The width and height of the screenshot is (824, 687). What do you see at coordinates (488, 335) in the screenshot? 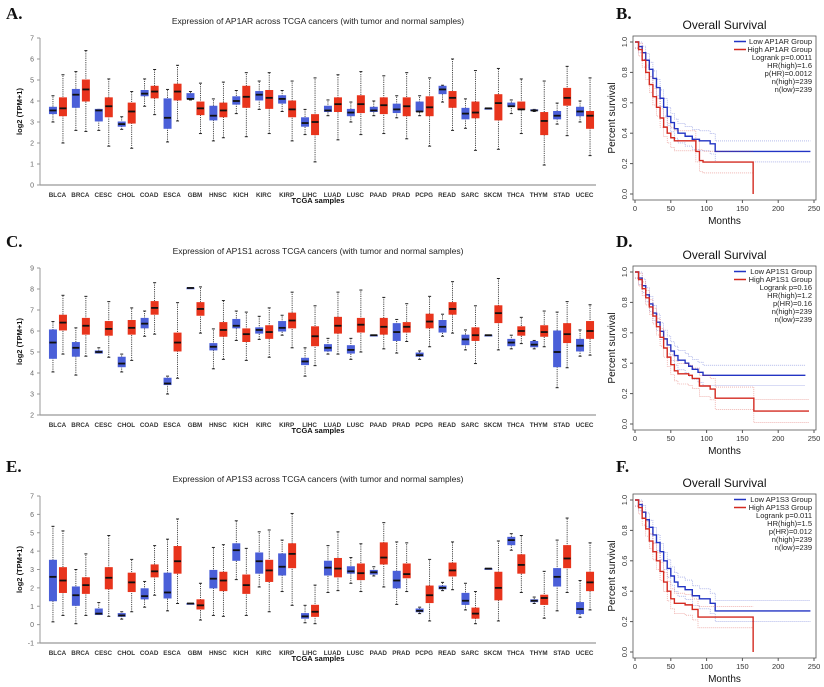
I see `box-normal-skcm` at bounding box center [488, 335].